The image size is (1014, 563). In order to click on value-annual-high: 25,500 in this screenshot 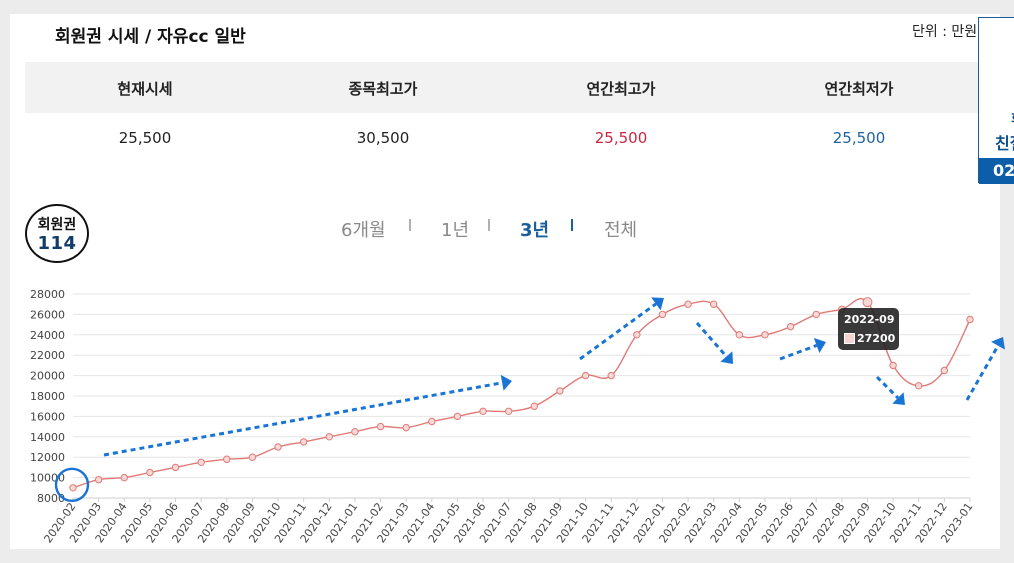, I will do `click(621, 138)`.